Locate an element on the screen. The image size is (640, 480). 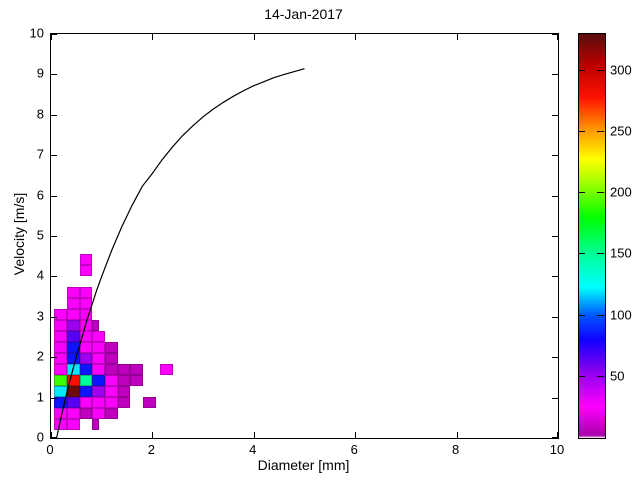
y-tick-label: 3 is located at coordinates (40, 316).